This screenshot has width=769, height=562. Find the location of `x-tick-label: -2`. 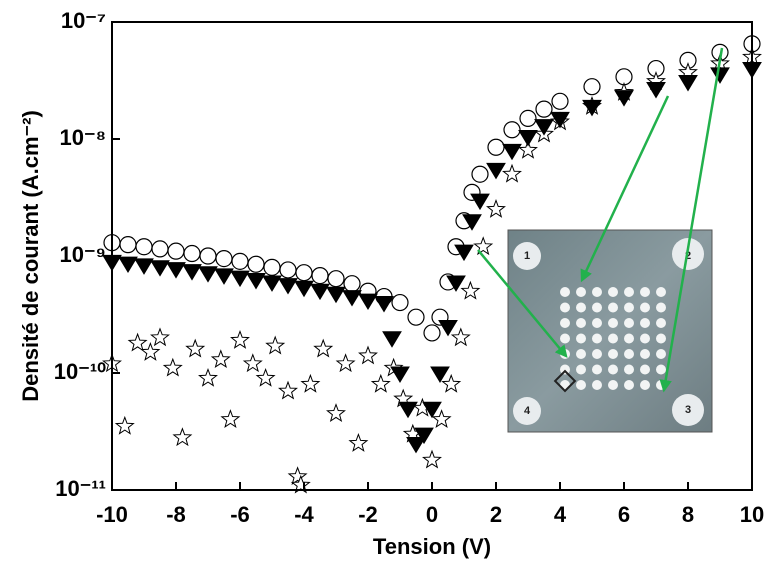

x-tick-label: -2 is located at coordinates (368, 514).